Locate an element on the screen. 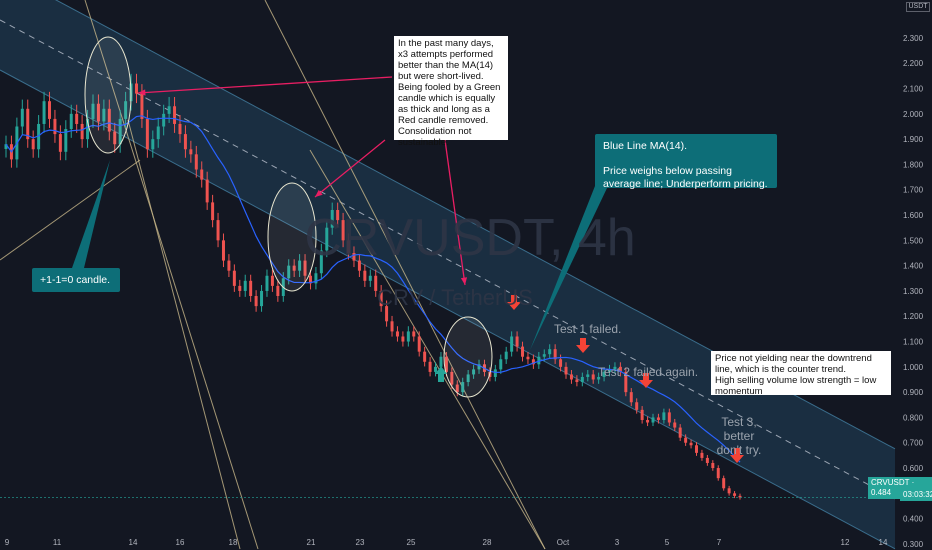 Image resolution: width=932 pixels, height=550 pixels. y-tick-label: 0.600 is located at coordinates (913, 468).